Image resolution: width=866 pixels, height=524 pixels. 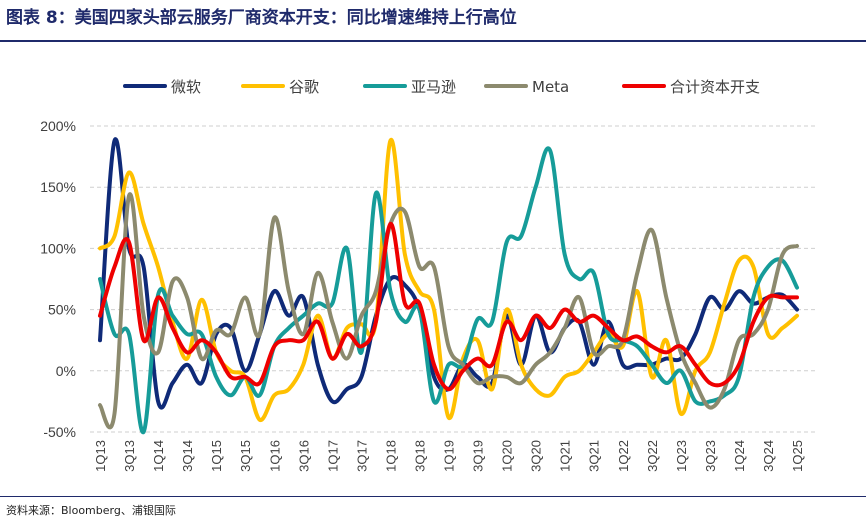 I want to click on source-note: 资料来源：Bloomberg、浦银国际, so click(x=91, y=510).